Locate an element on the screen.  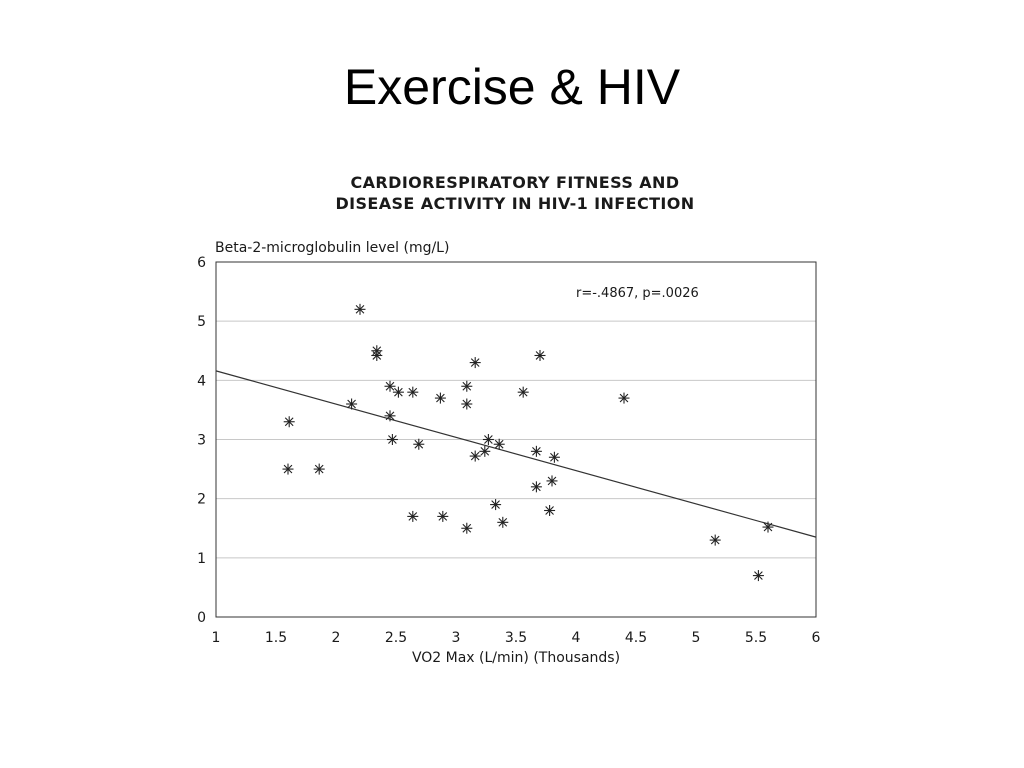
correlation-annotation: r=-.4867, p=.0026 is located at coordinates (637, 293).